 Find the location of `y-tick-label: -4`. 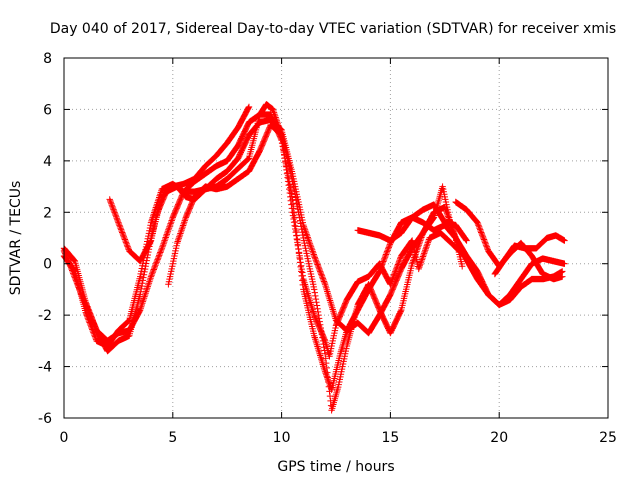

y-tick-label: -4 is located at coordinates (45, 368).